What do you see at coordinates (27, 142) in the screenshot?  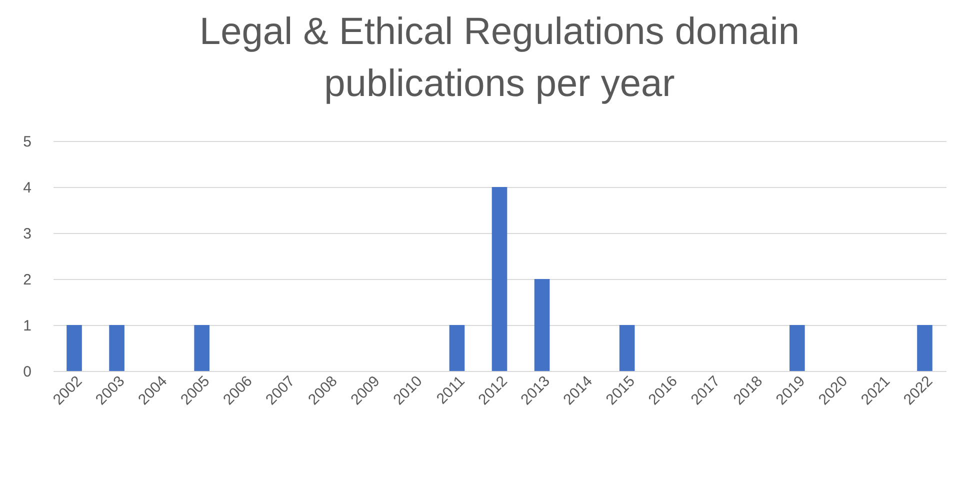 I see `y-tick-label: 5` at bounding box center [27, 142].